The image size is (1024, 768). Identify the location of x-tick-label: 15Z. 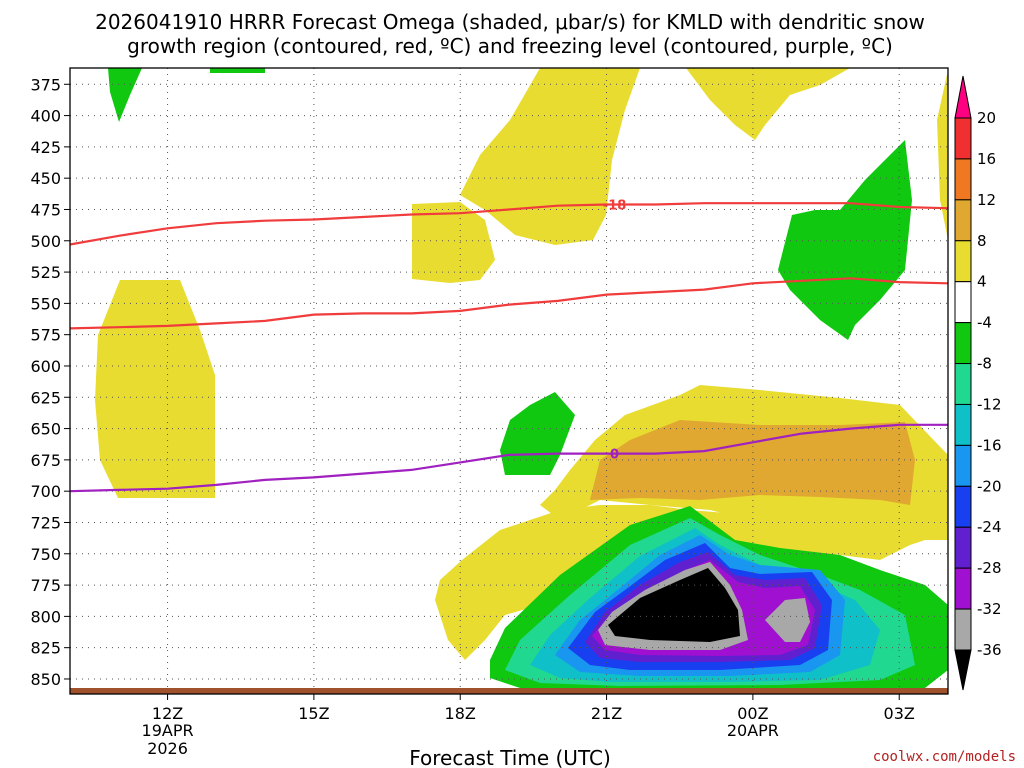
(313, 713).